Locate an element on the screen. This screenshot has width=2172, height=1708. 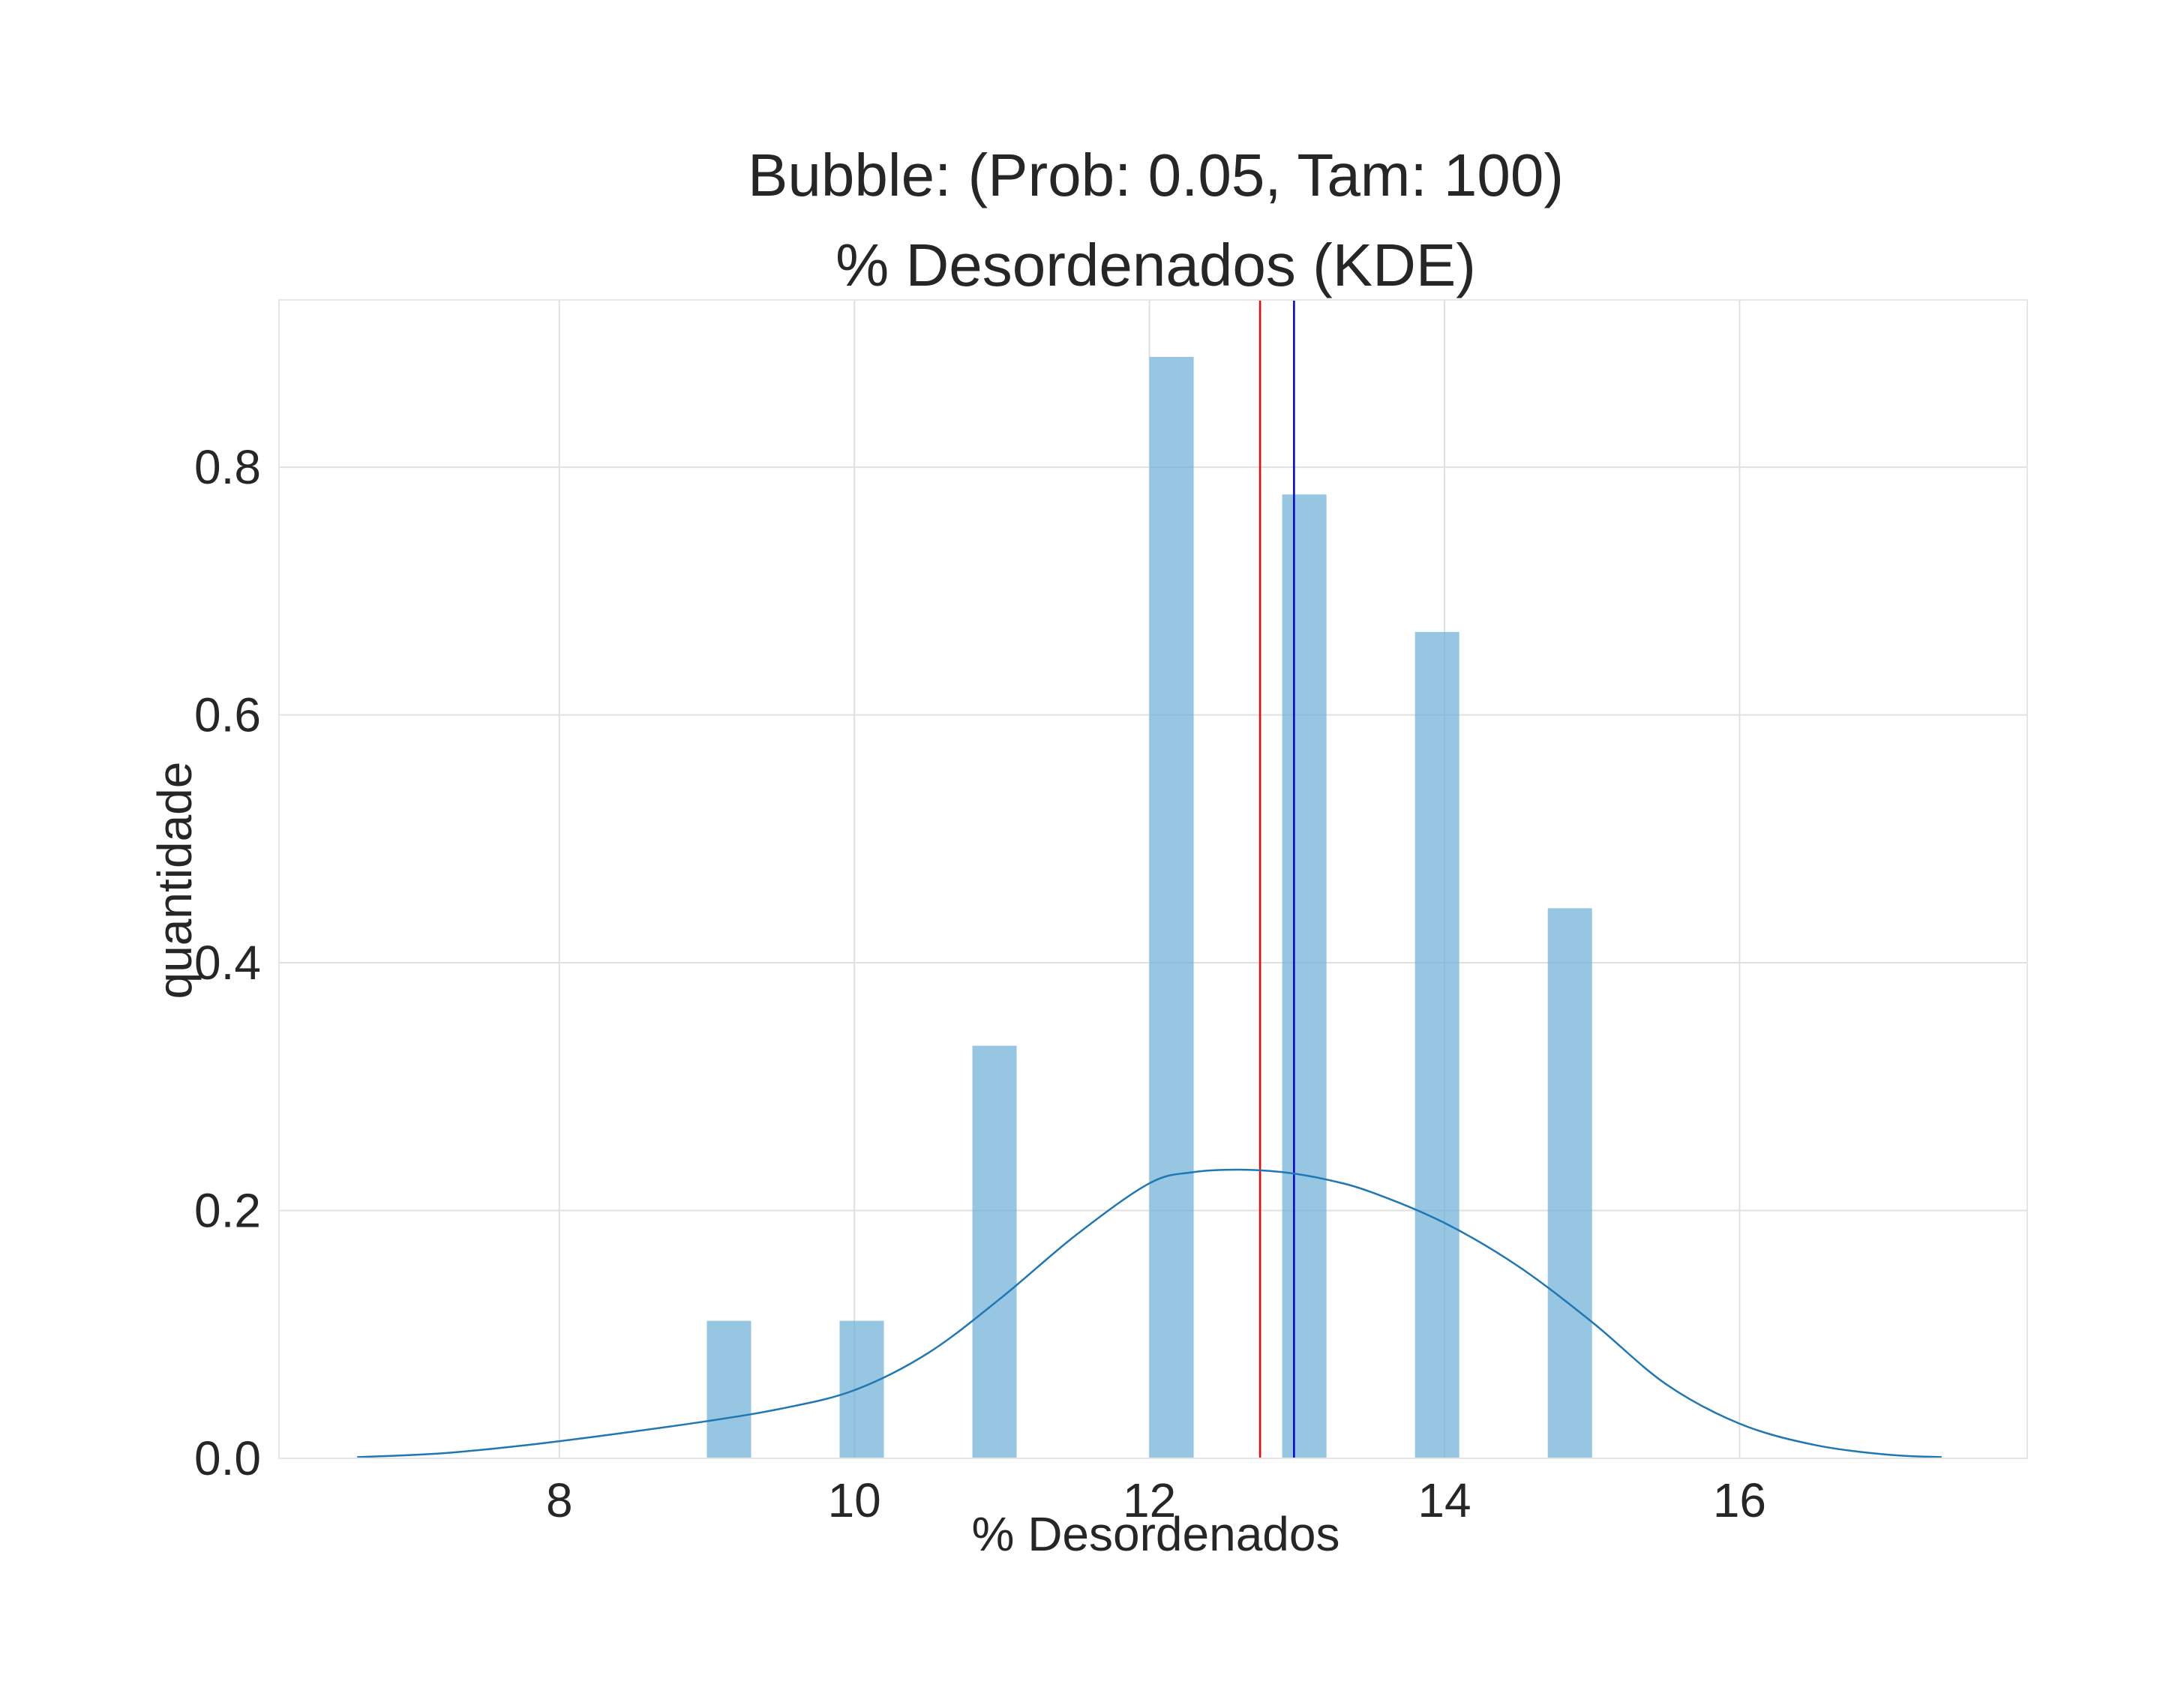
chart-subtitle: % Desordenados (KDE) is located at coordinates (1156, 265).